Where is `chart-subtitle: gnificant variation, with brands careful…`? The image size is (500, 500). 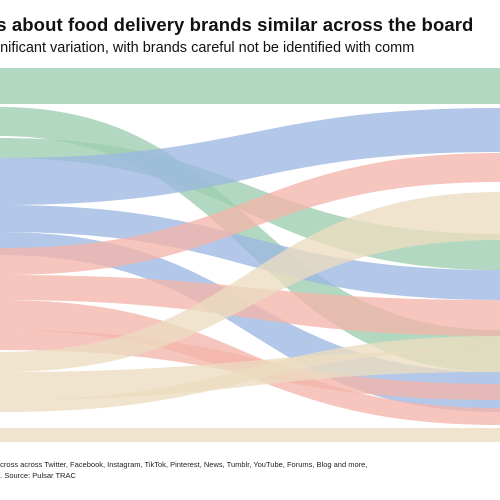 chart-subtitle: gnificant variation, with brands careful… is located at coordinates (207, 48).